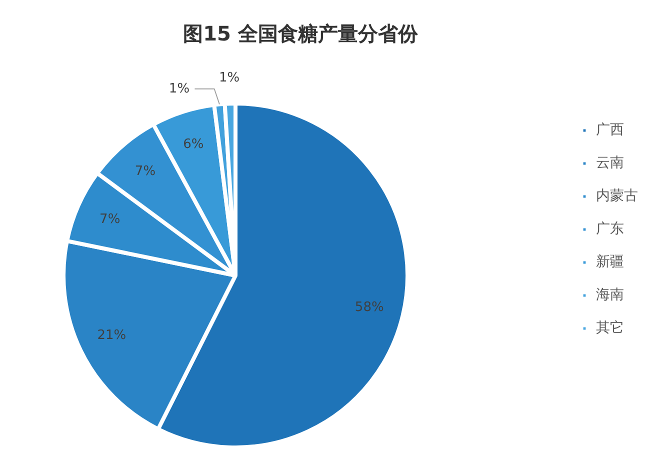  What do you see at coordinates (610, 229) in the screenshot?
I see `legend-label: 广东` at bounding box center [610, 229].